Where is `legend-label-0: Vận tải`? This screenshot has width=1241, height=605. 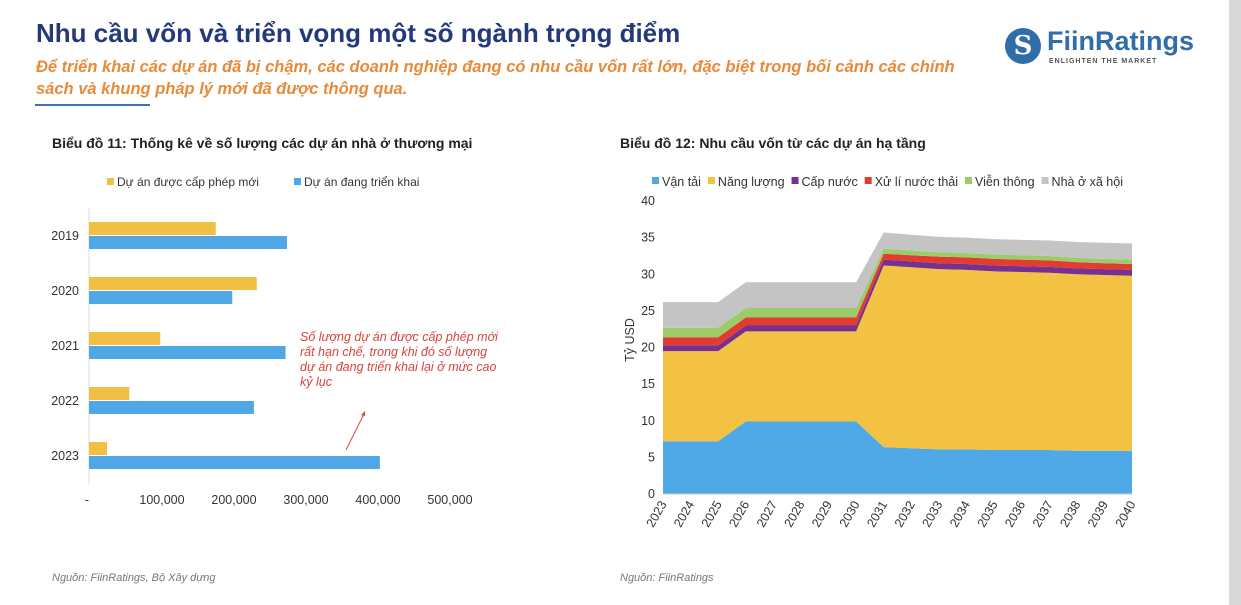
legend-label-0: Vận tải is located at coordinates (681, 182).